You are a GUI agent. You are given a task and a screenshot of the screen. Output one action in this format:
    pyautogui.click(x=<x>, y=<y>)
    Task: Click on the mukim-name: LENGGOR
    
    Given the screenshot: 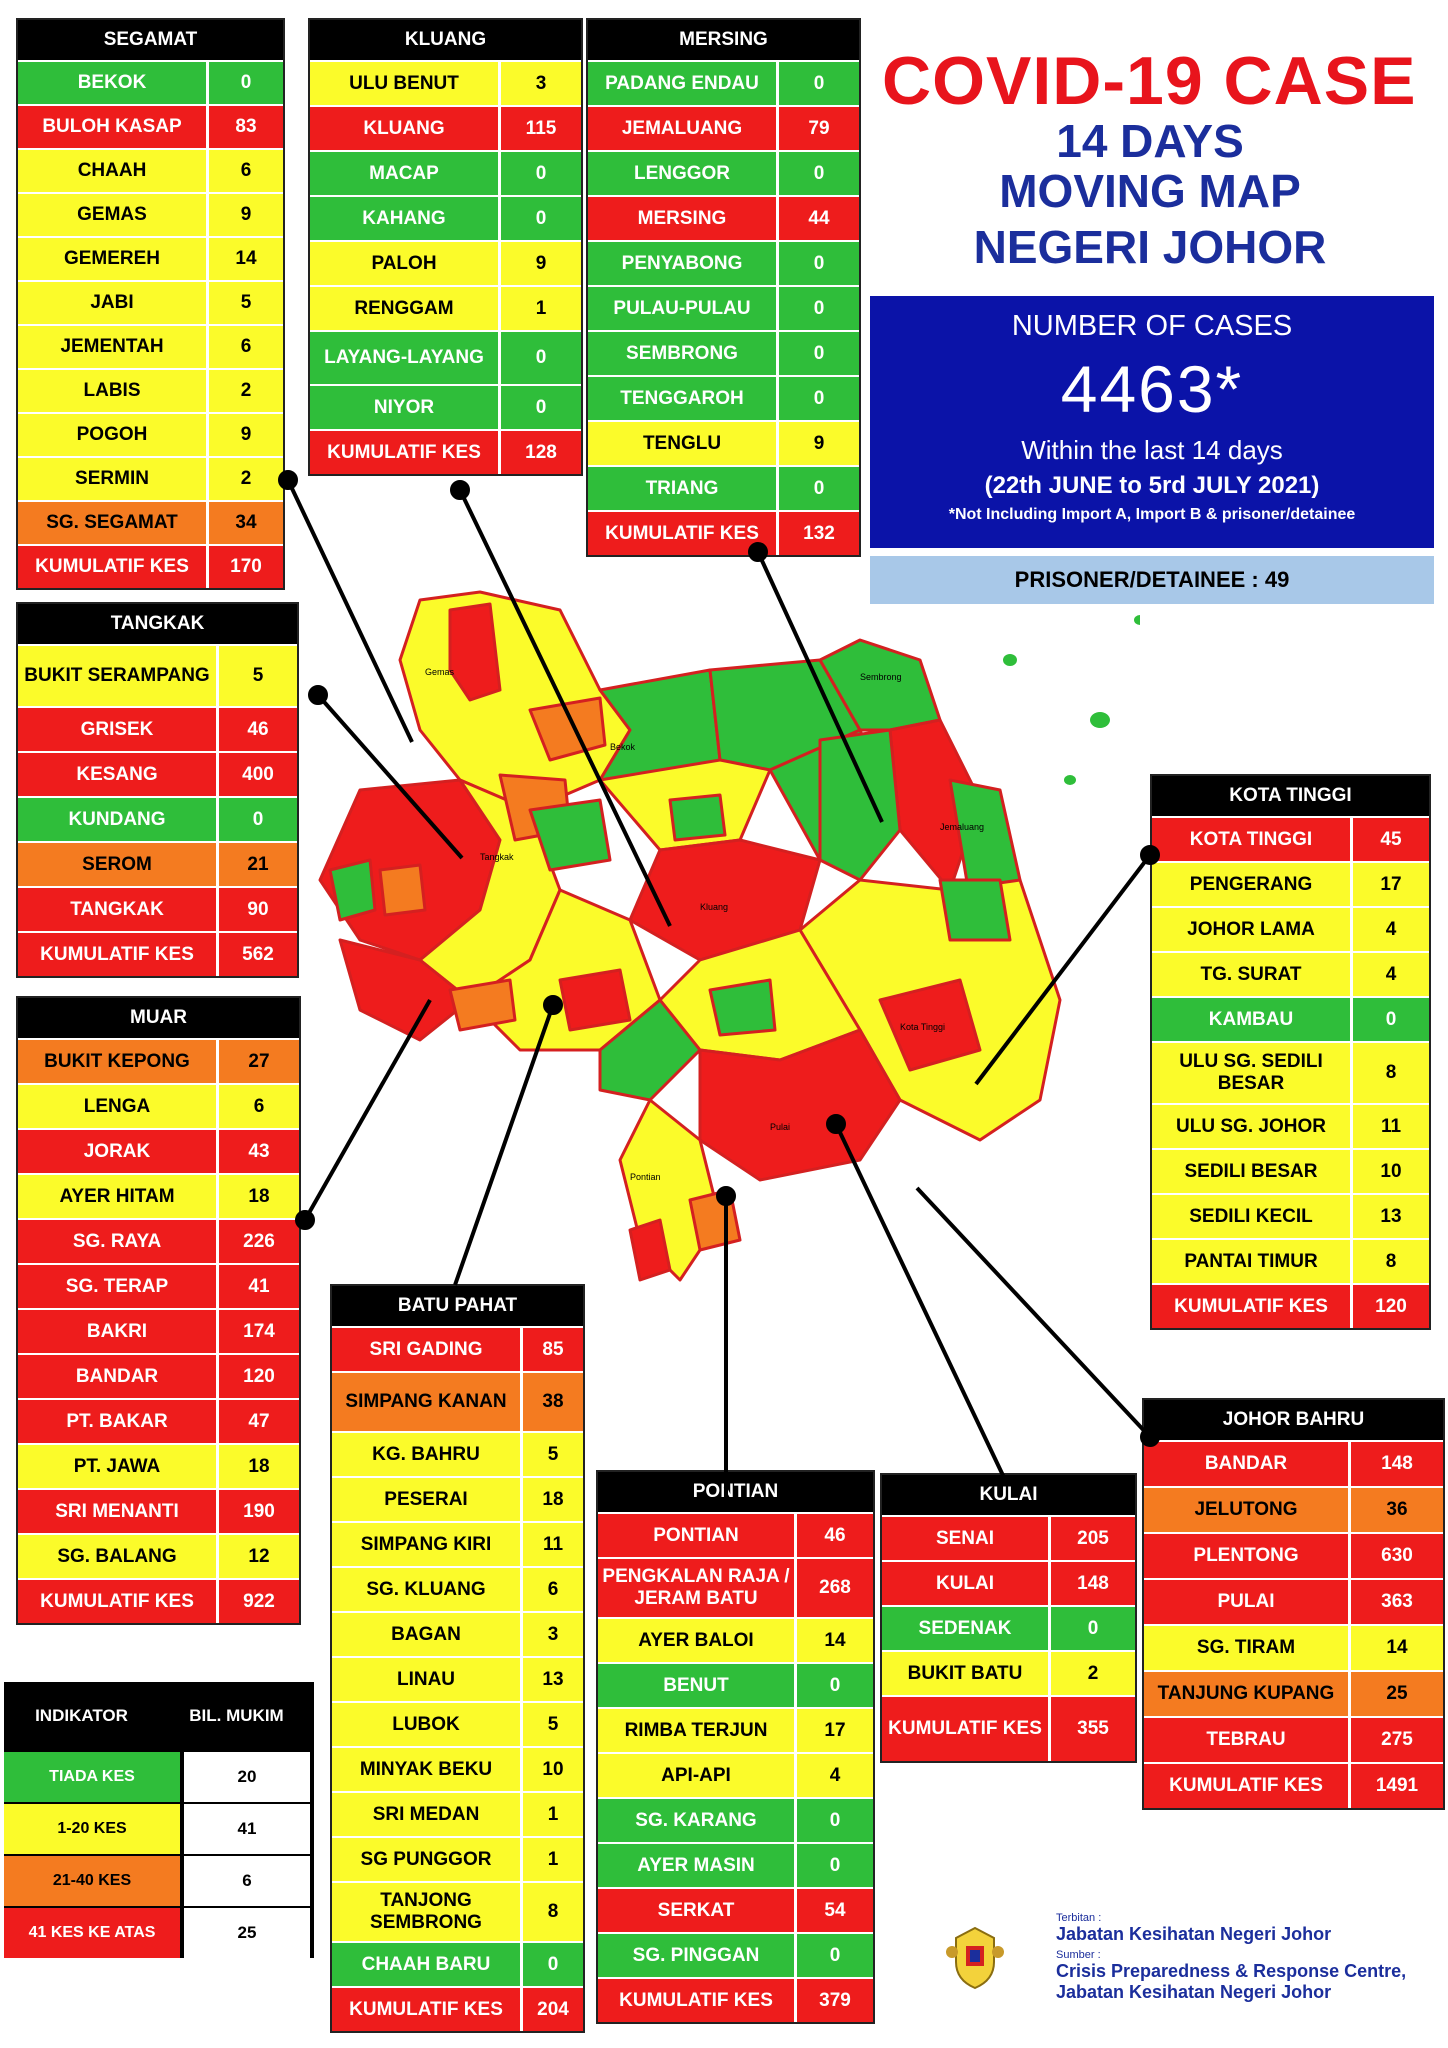 What is the action you would take?
    pyautogui.click(x=683, y=173)
    